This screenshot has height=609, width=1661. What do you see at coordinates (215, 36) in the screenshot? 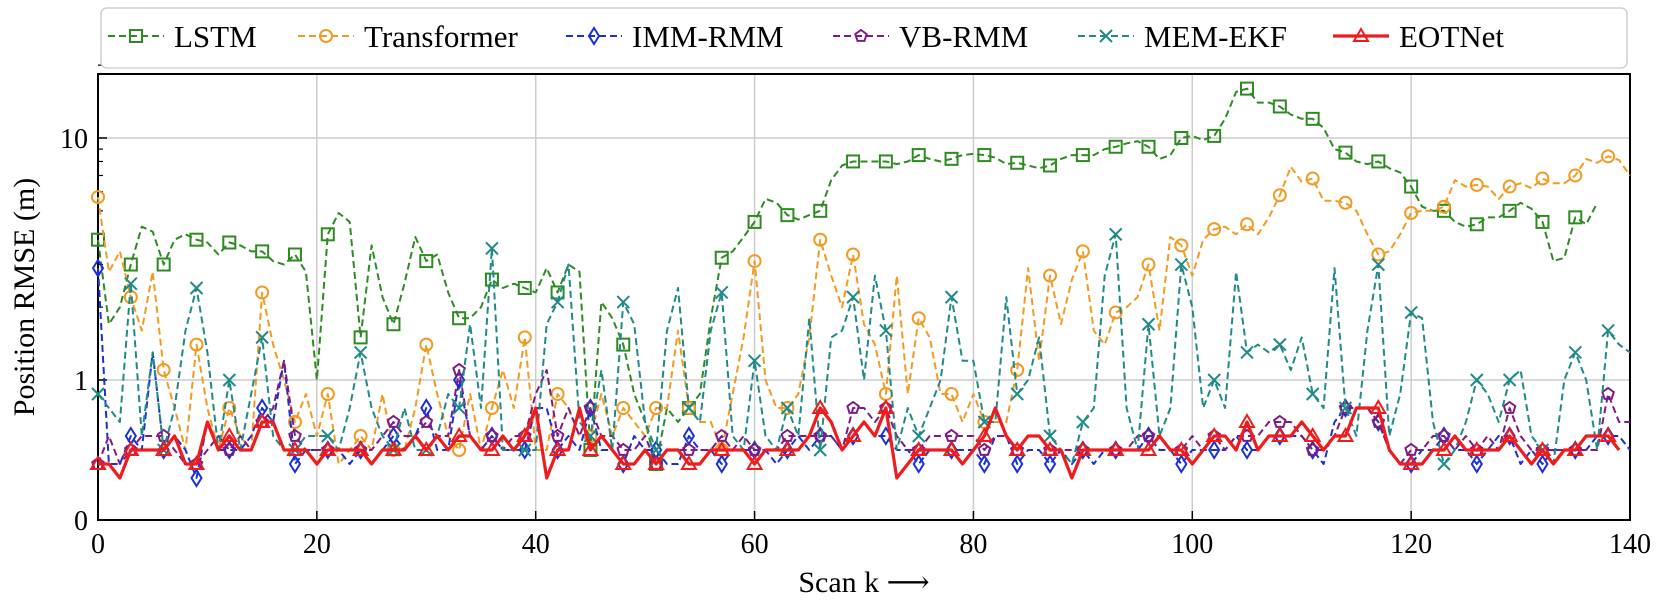
I see `legend-label-lstm: LSTM` at bounding box center [215, 36].